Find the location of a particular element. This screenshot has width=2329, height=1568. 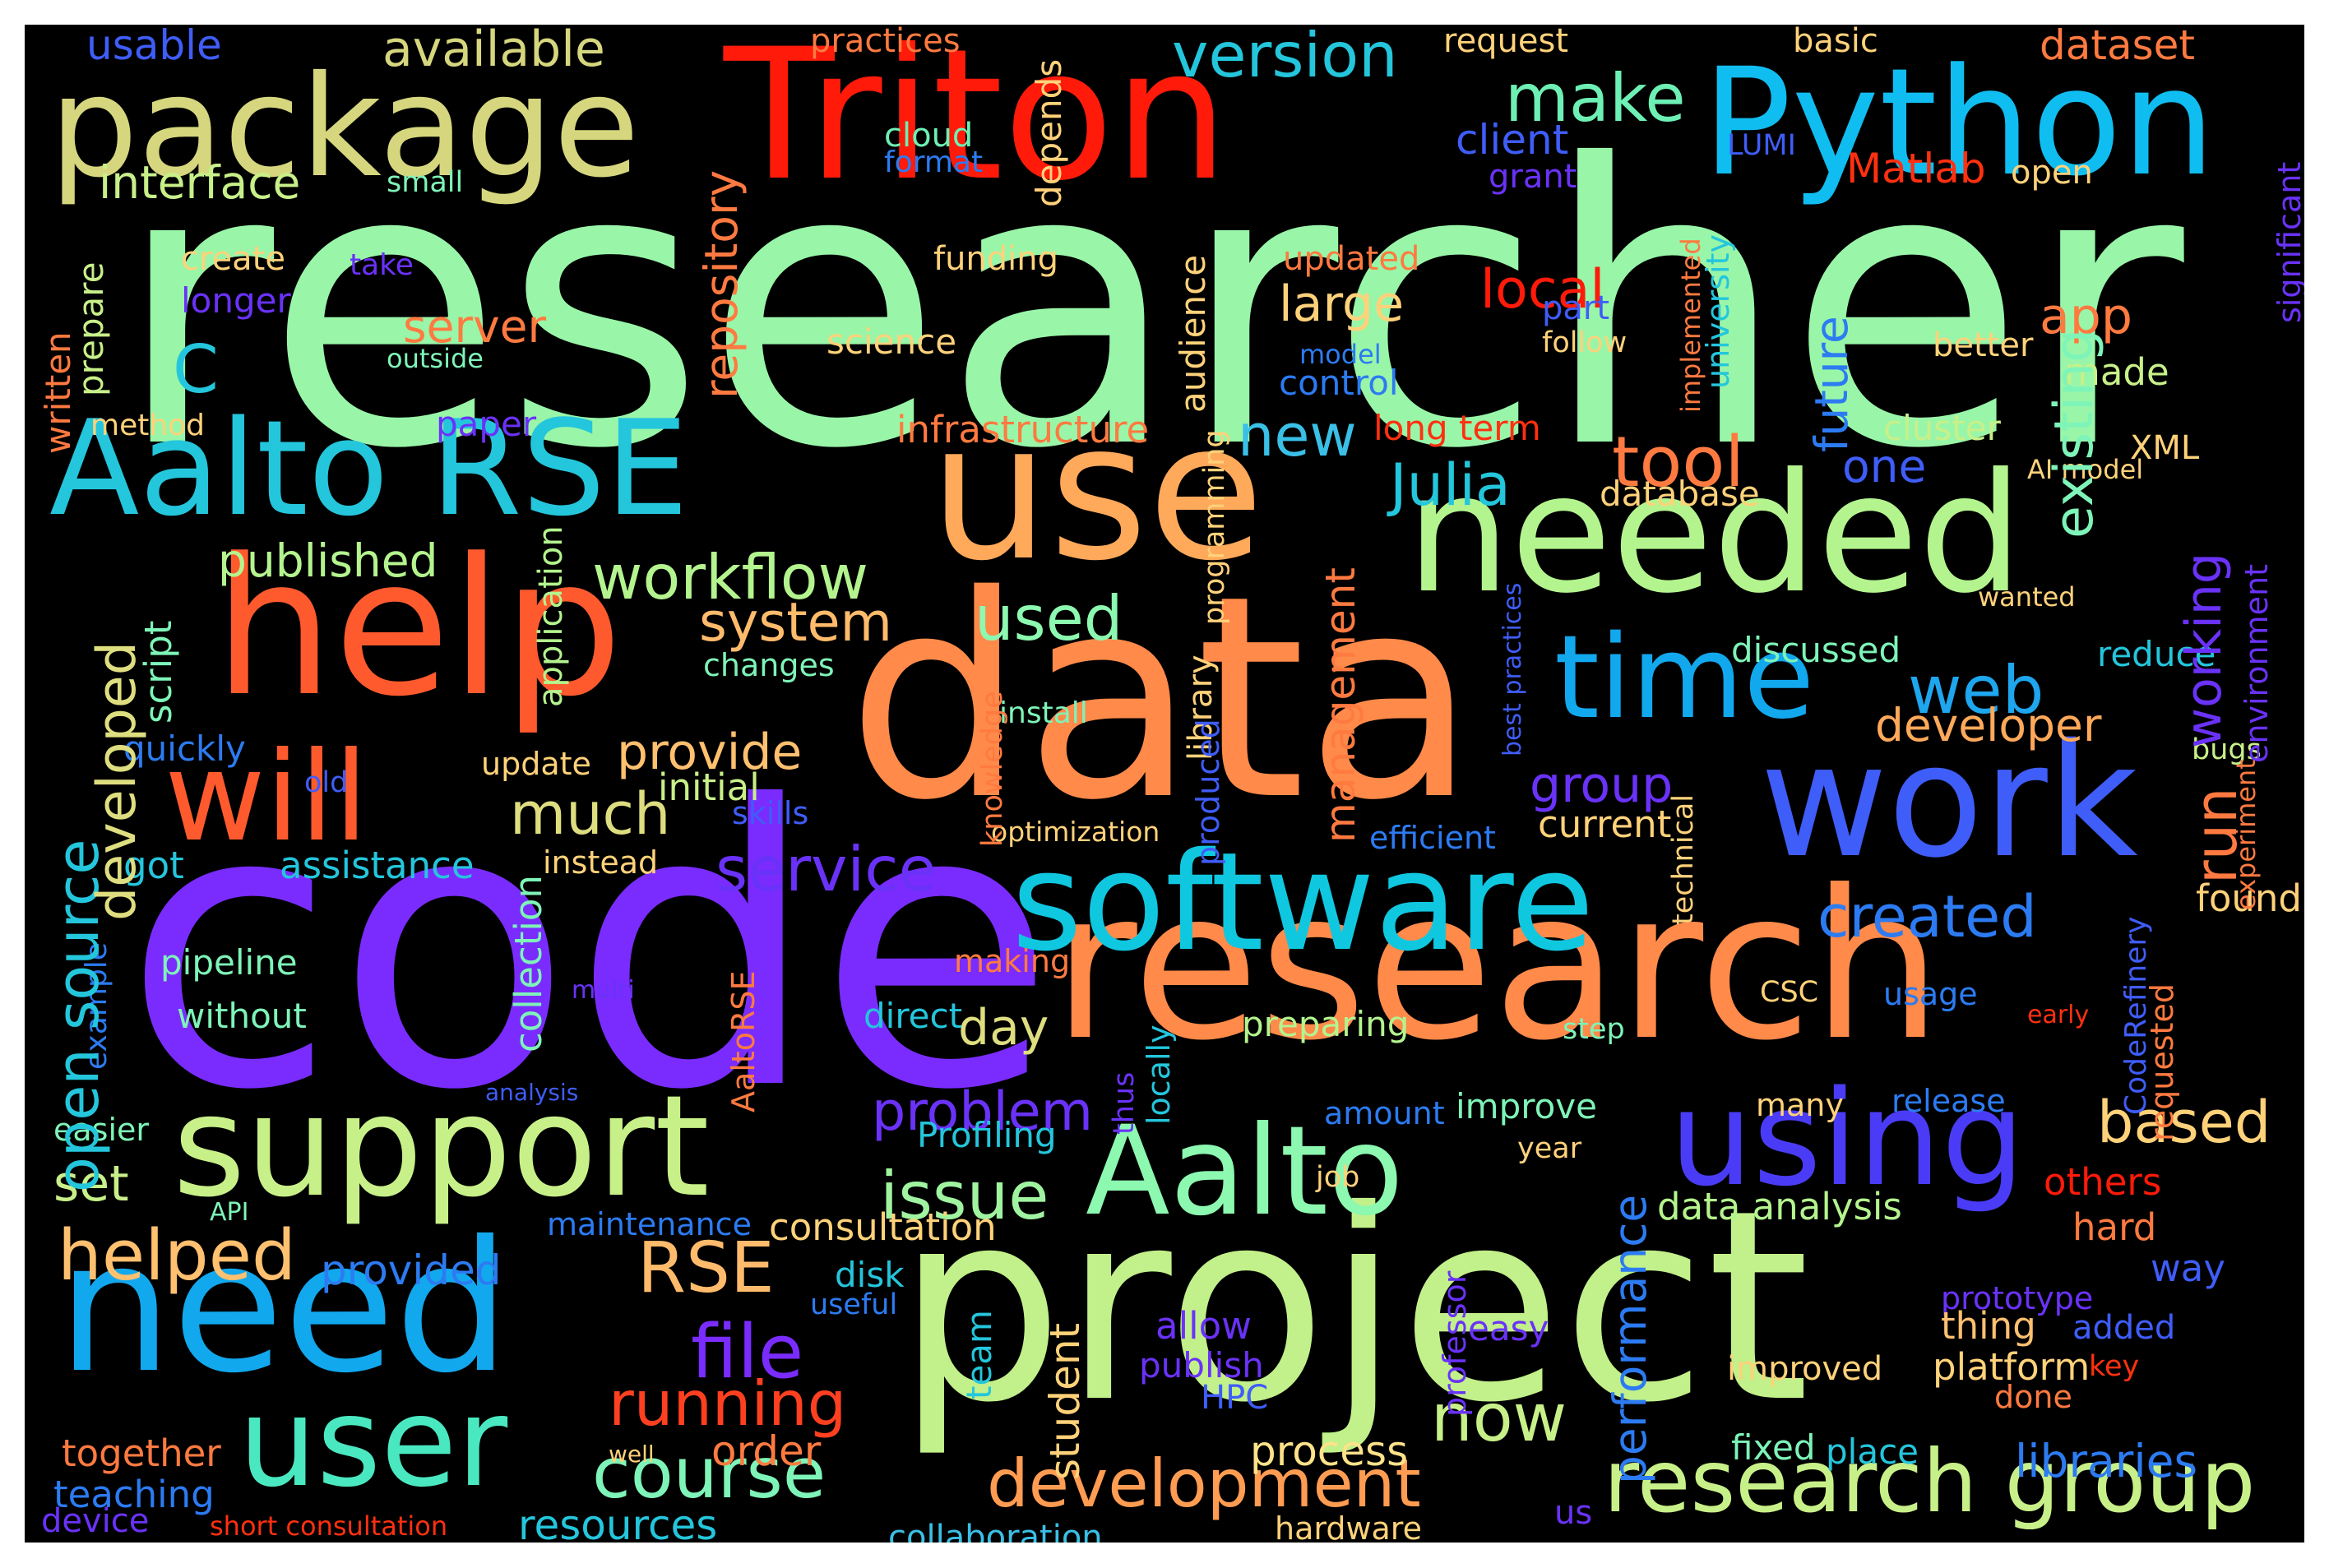

word-much: much is located at coordinates (590, 814).